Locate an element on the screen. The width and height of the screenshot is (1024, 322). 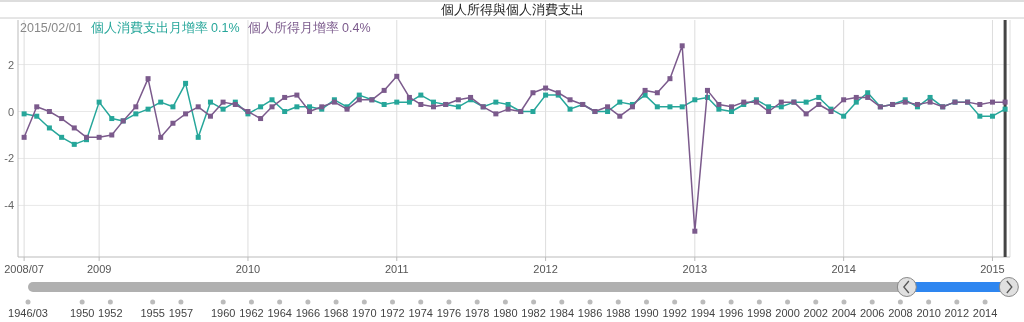
x2-tick-label: 1946/03 is located at coordinates (28, 313).